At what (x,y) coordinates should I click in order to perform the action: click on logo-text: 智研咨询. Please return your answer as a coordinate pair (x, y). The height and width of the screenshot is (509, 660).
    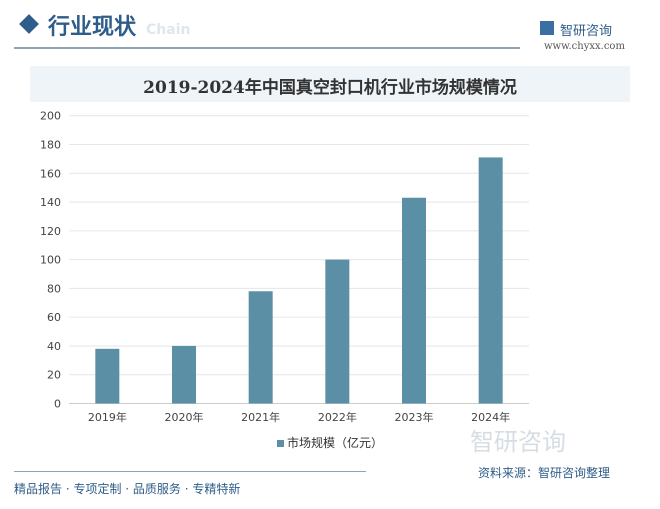
    Looking at the image, I should click on (586, 31).